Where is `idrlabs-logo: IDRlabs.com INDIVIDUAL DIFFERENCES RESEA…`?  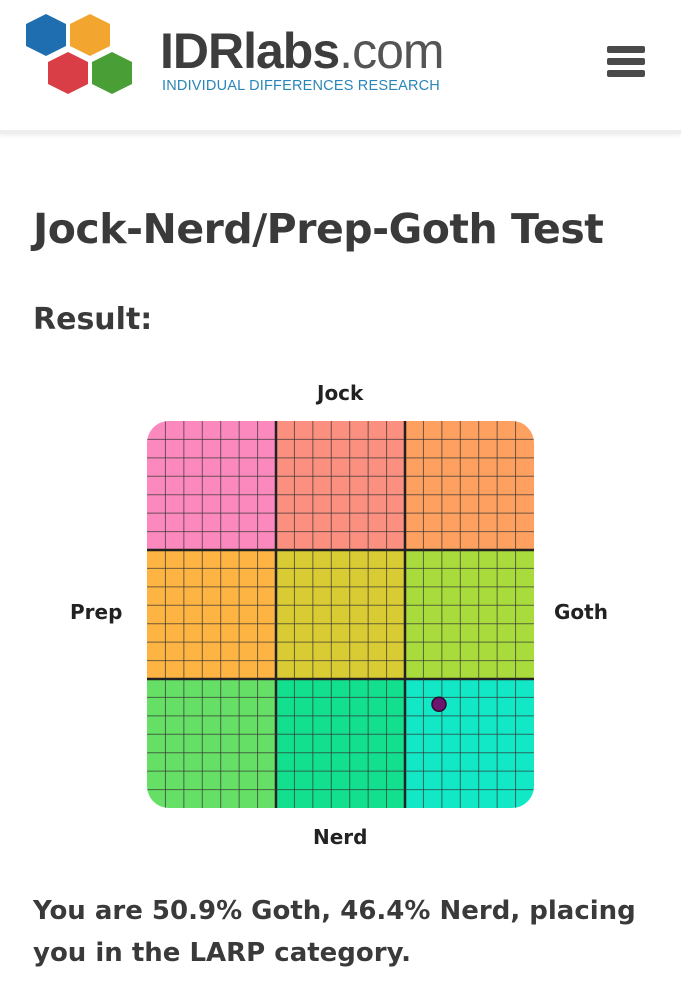 idrlabs-logo: IDRlabs.com INDIVIDUAL DIFFERENCES RESEA… is located at coordinates (242, 57).